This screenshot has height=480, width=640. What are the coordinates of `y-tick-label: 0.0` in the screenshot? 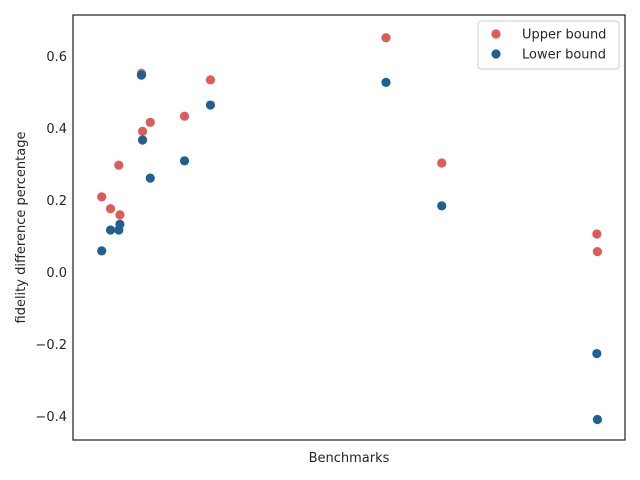 It's located at (56, 273).